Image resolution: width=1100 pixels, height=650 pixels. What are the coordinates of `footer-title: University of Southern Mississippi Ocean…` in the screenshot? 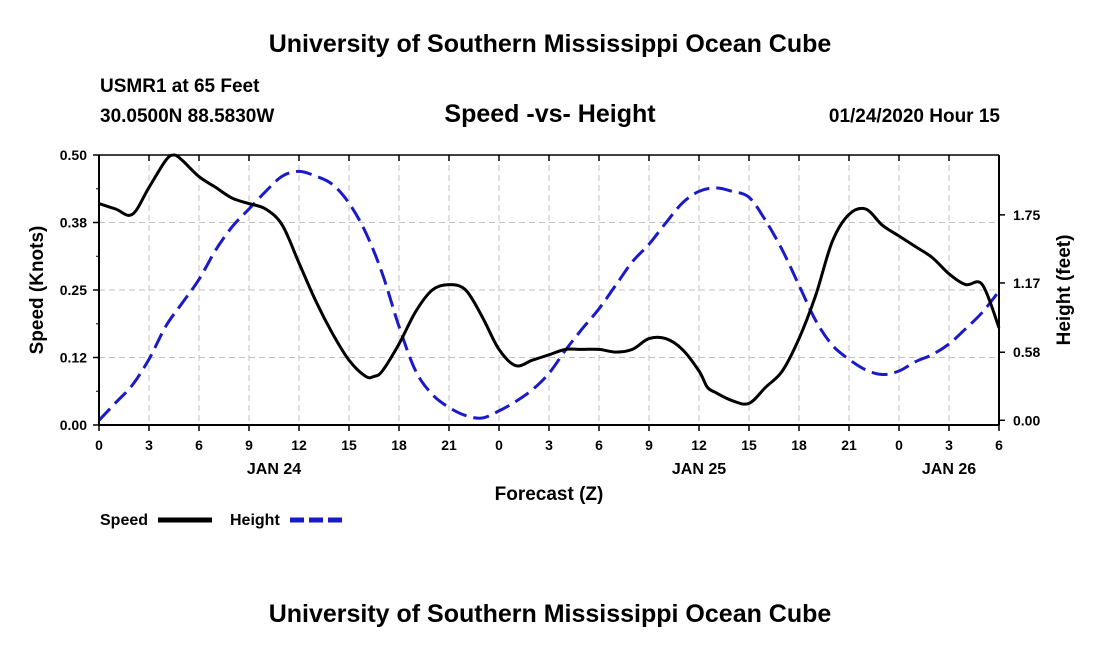 It's located at (550, 614).